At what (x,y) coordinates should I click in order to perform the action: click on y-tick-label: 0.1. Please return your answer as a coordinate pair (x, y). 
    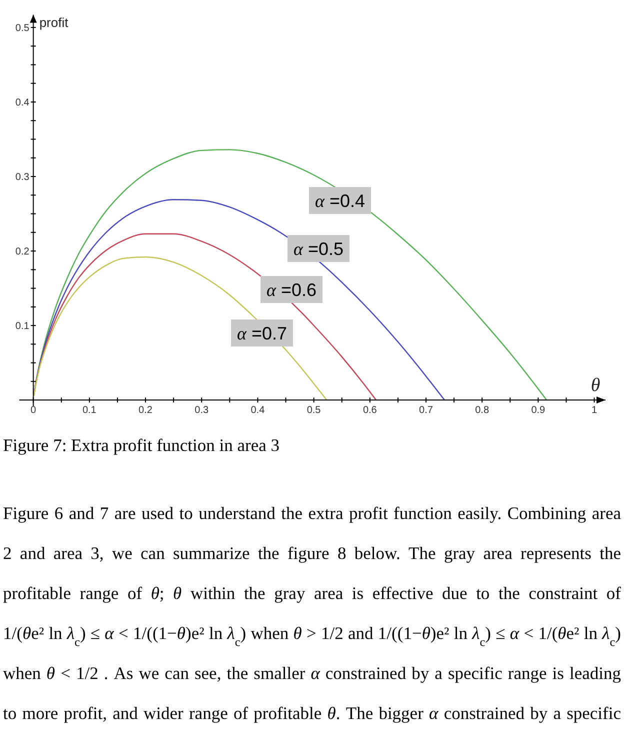
    Looking at the image, I should click on (22, 326).